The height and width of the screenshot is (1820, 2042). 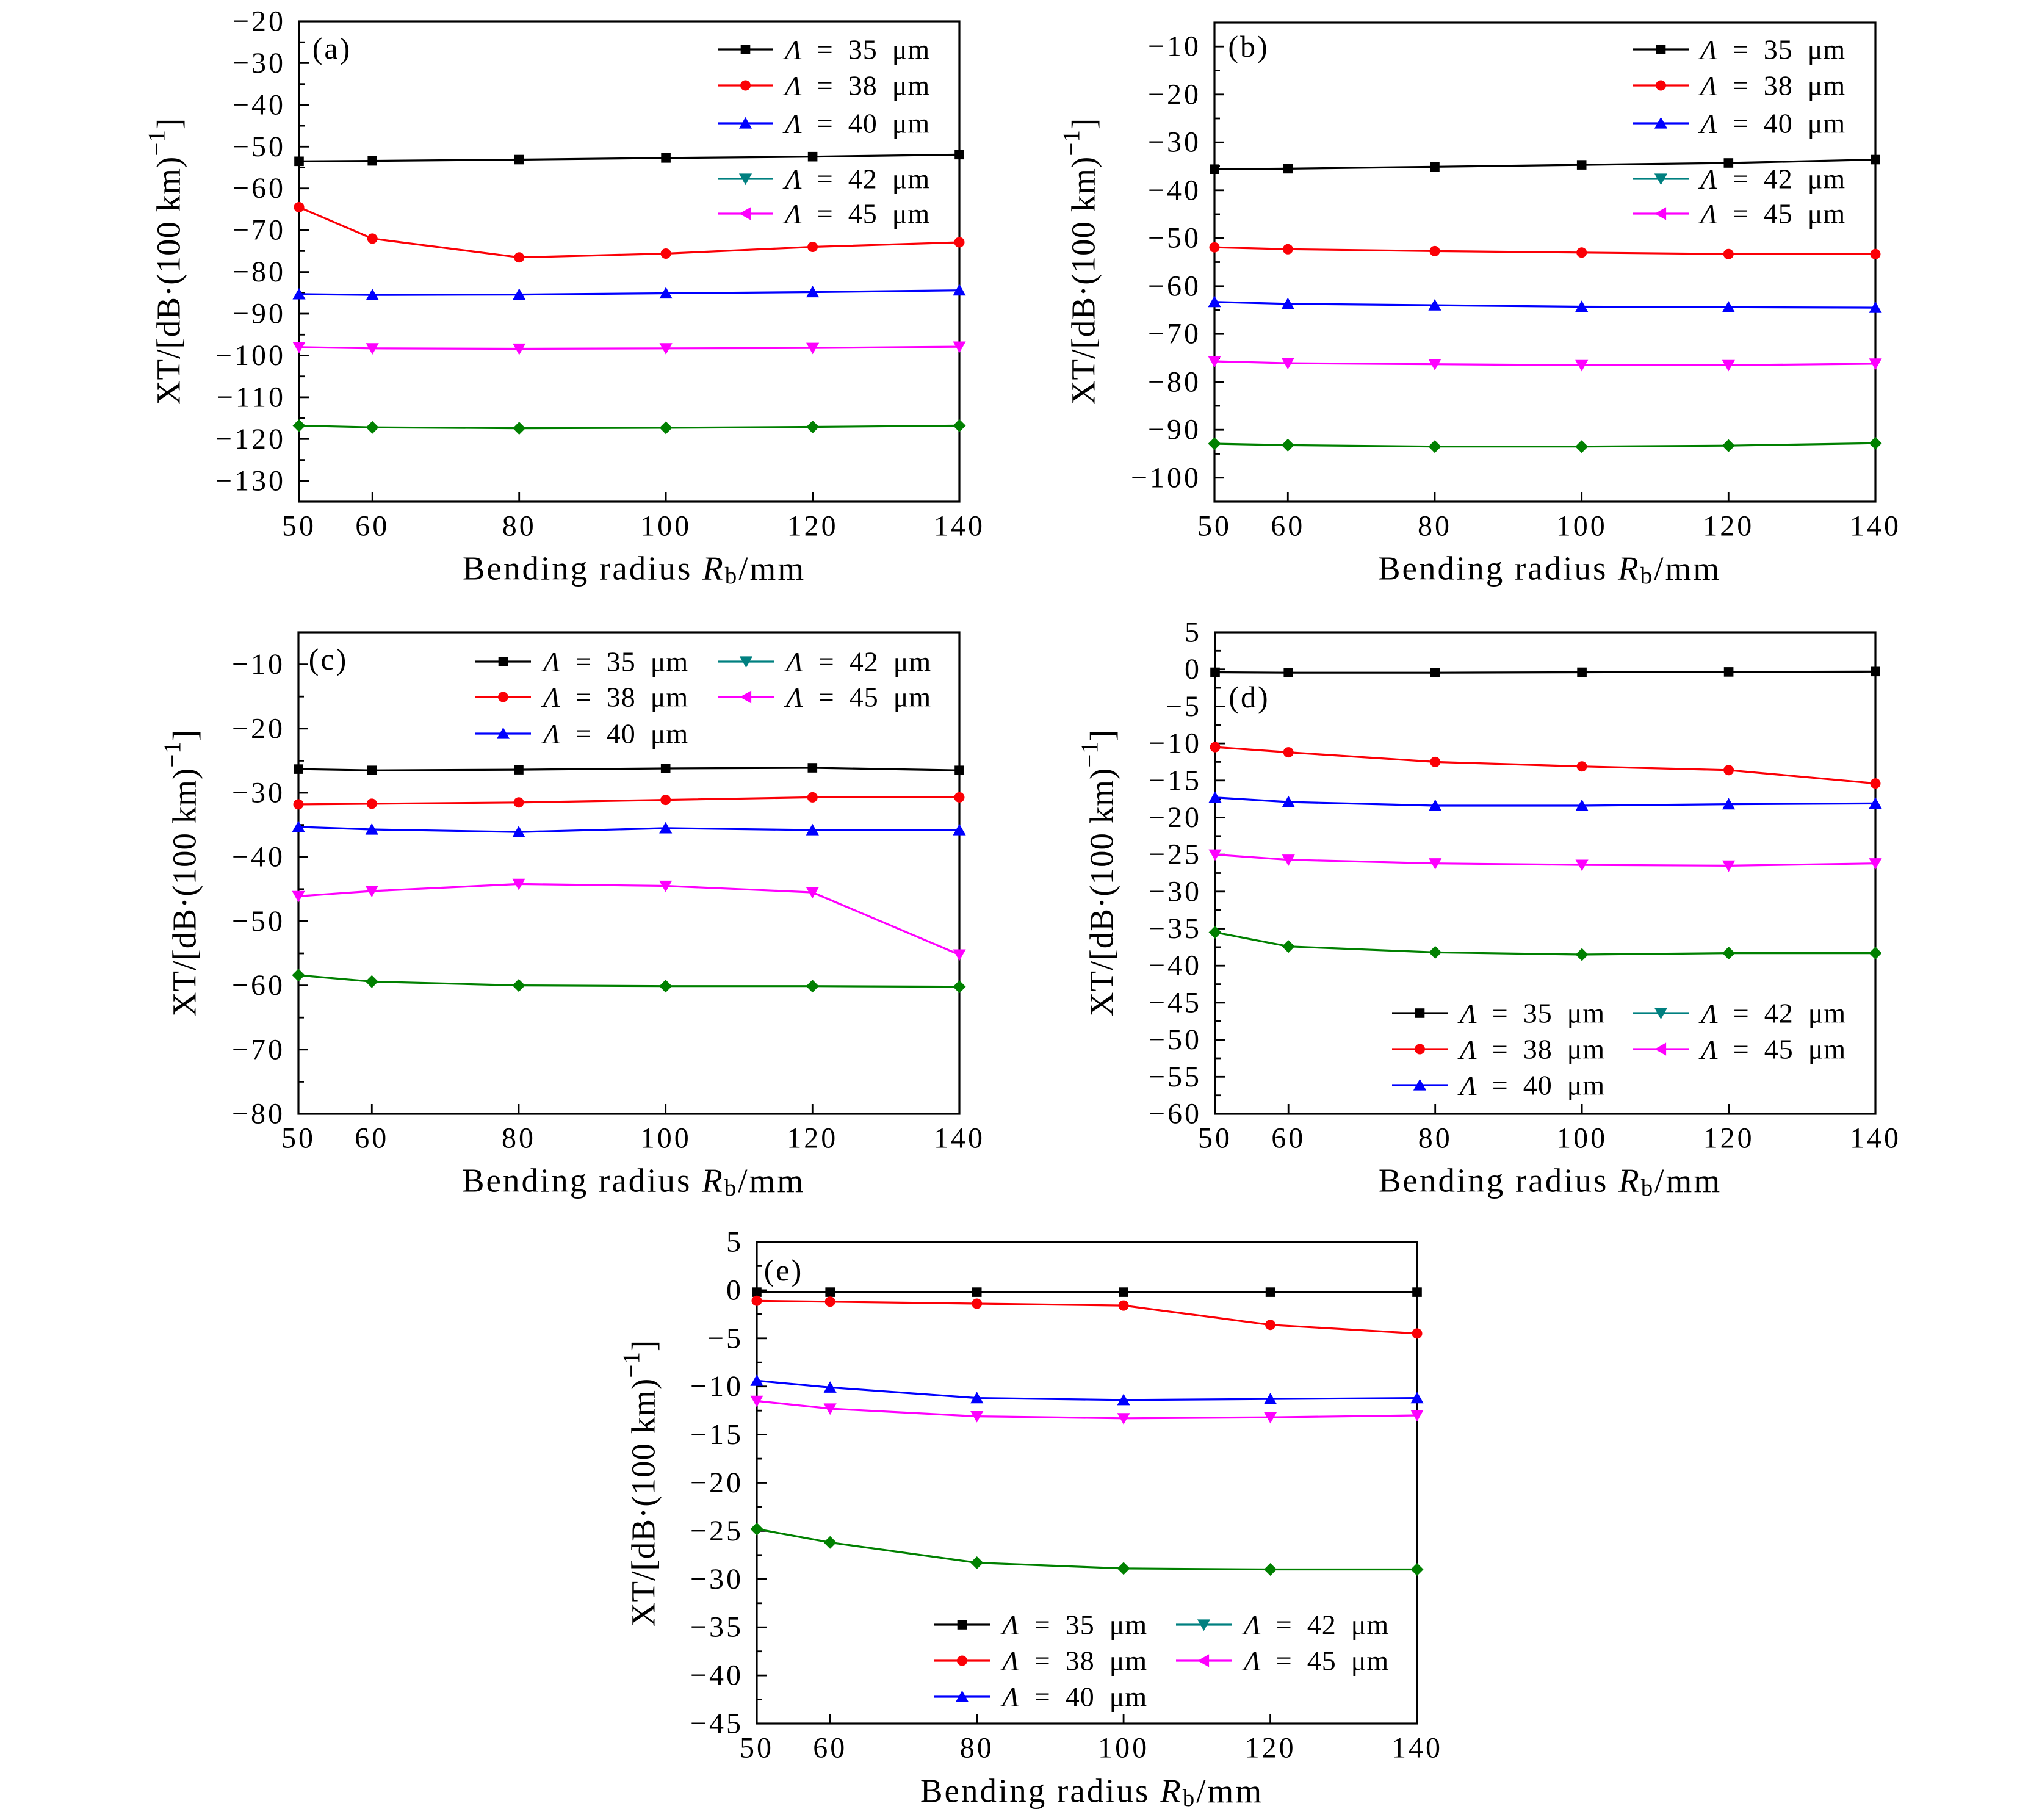 I want to click on svg-text: −120, so click(x=251, y=439).